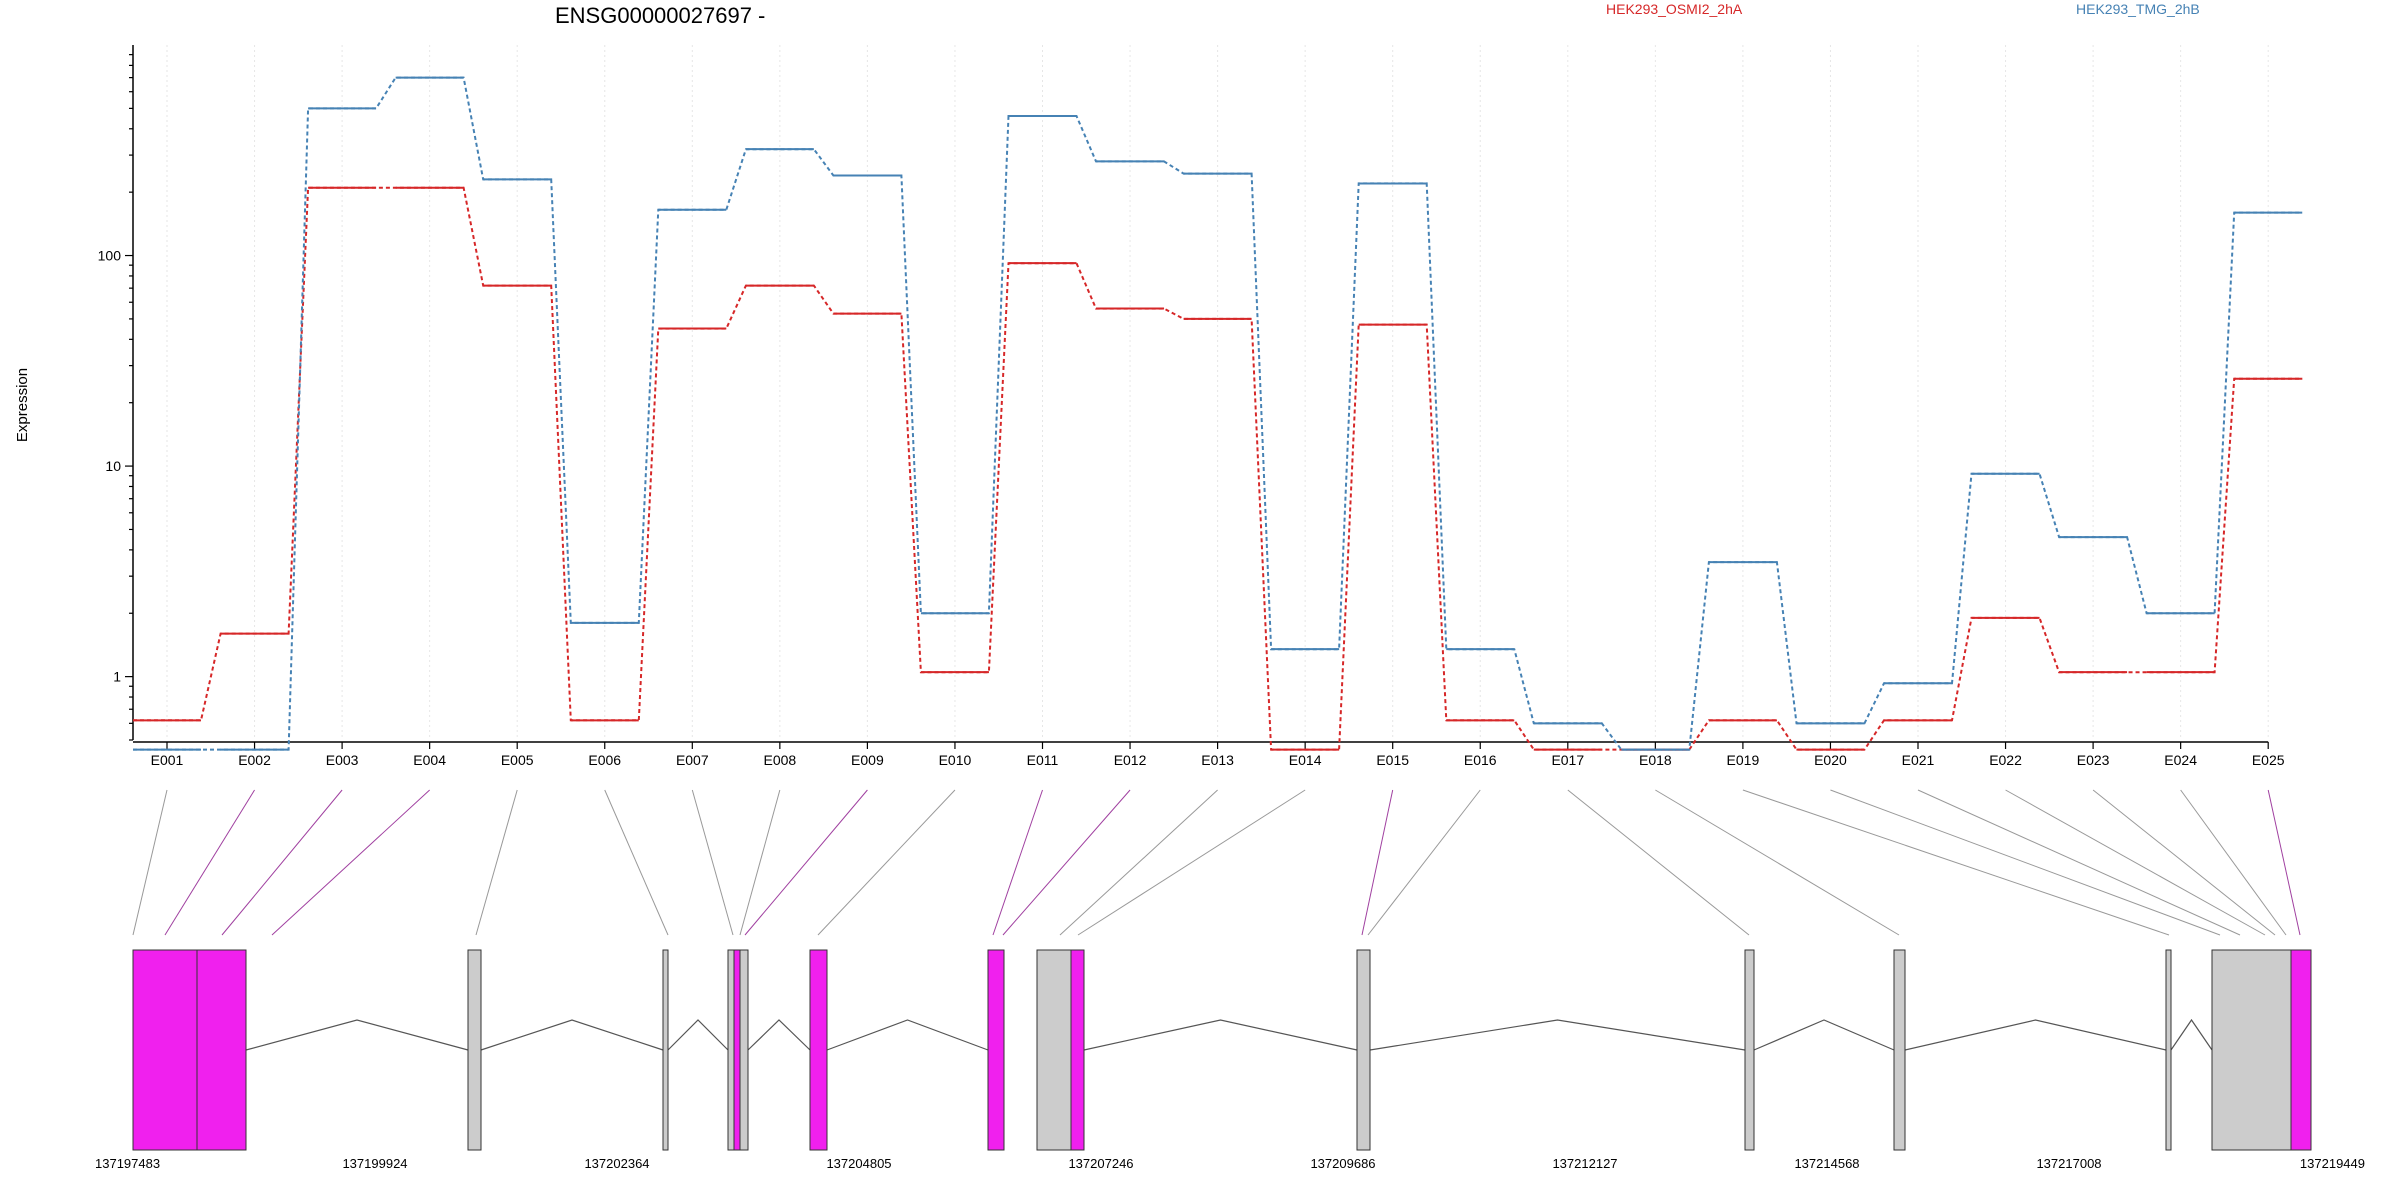 This screenshot has height=1200, width=2400. Describe the element at coordinates (760, 862) in the screenshot. I see `exon-connector-e008` at that location.